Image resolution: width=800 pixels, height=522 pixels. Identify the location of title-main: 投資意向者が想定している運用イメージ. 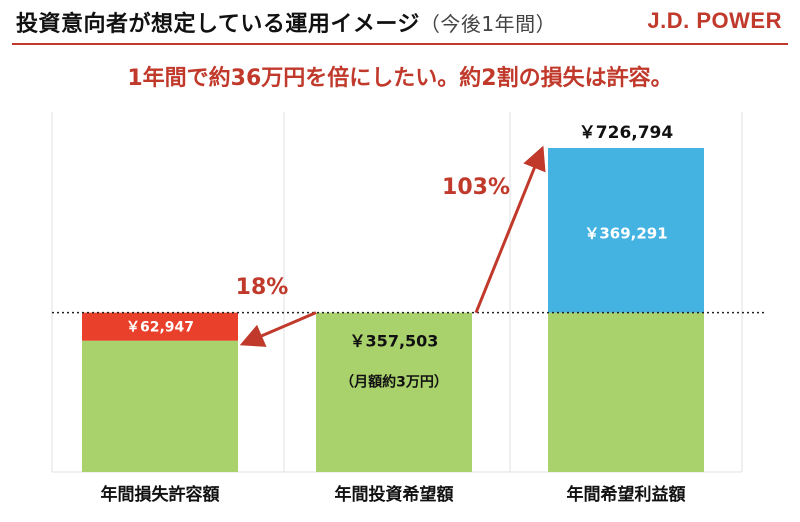
(218, 24).